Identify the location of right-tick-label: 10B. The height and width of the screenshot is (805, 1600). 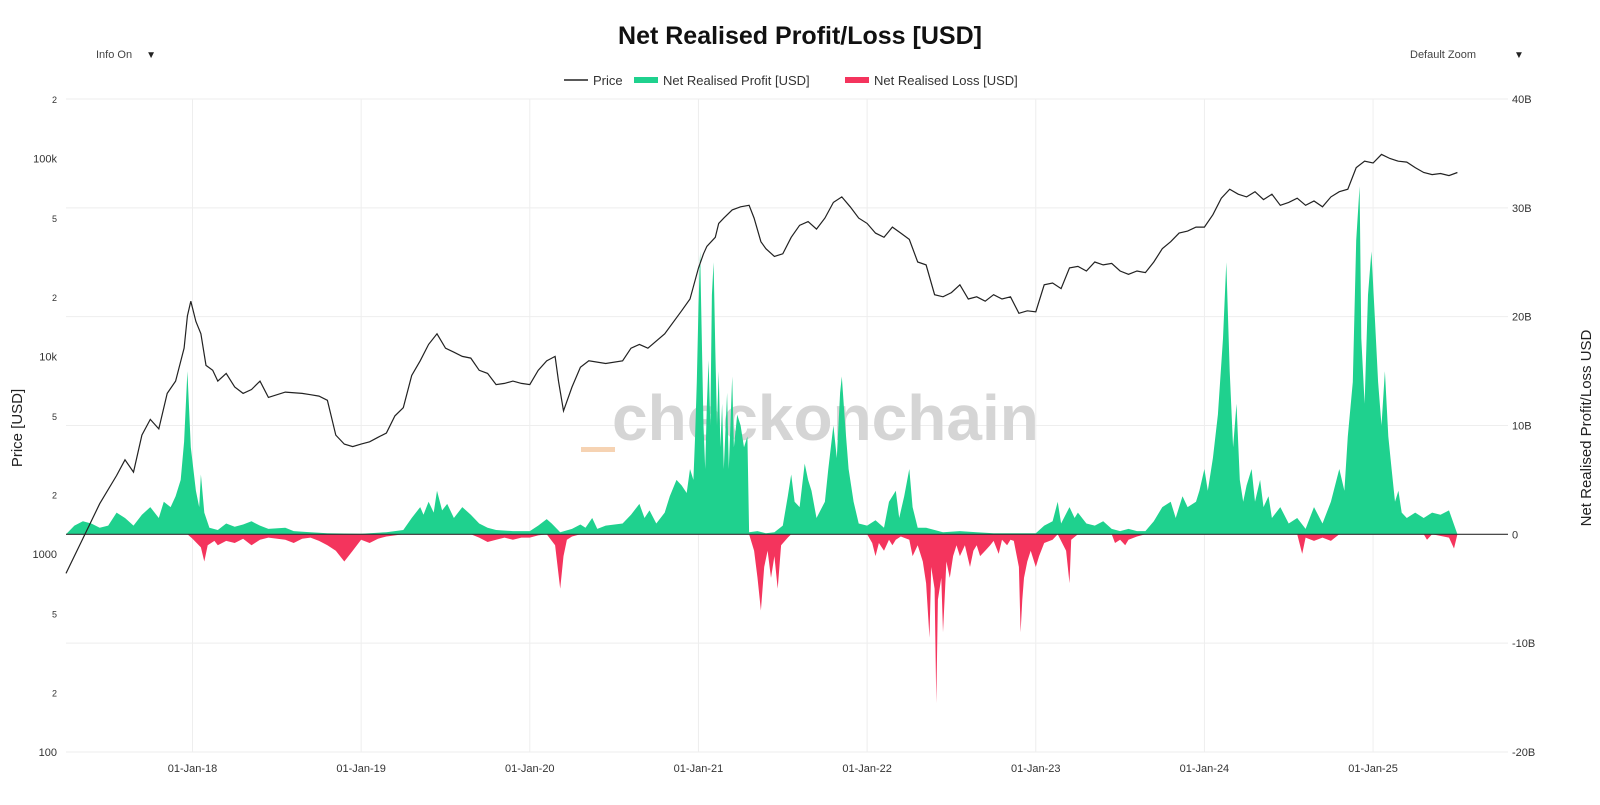
(1522, 427).